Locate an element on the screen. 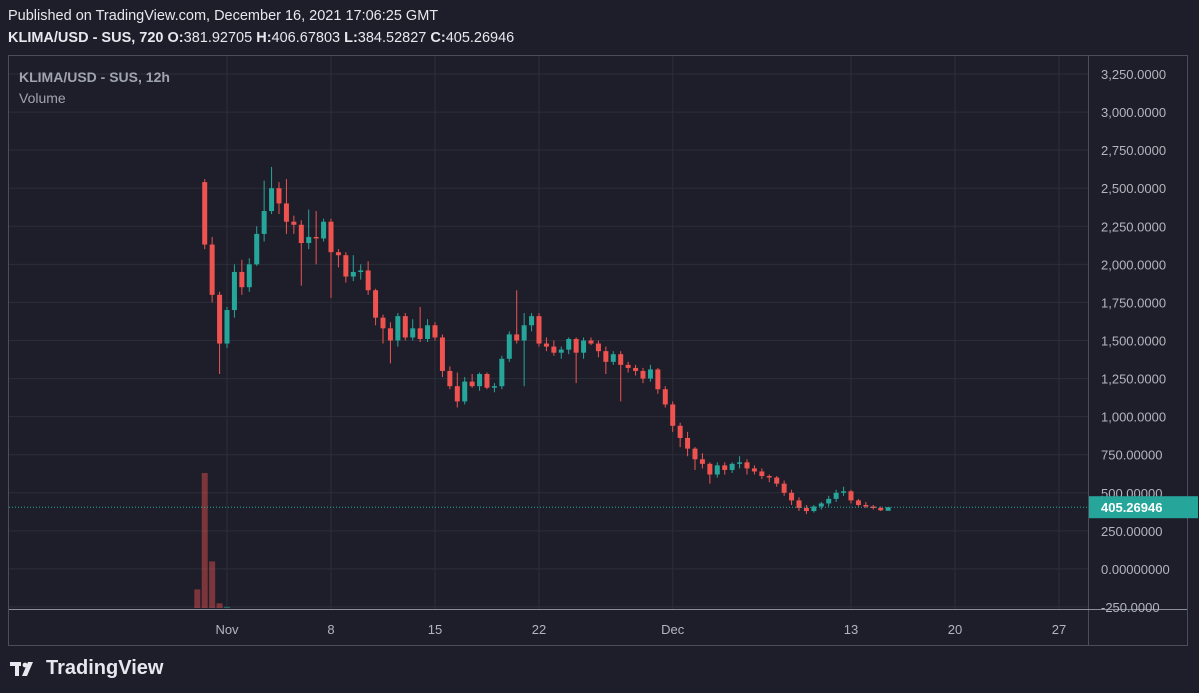 The width and height of the screenshot is (1199, 693). x-tick-label: 22 is located at coordinates (539, 629).